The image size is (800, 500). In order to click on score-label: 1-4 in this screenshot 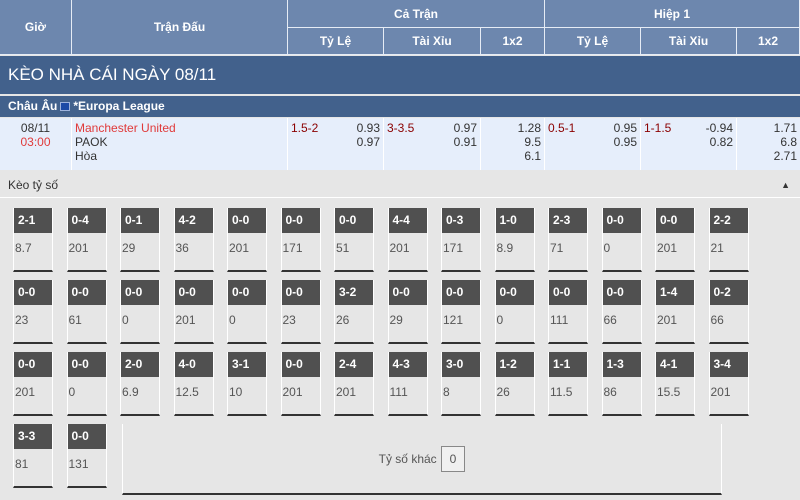, I will do `click(675, 292)`.